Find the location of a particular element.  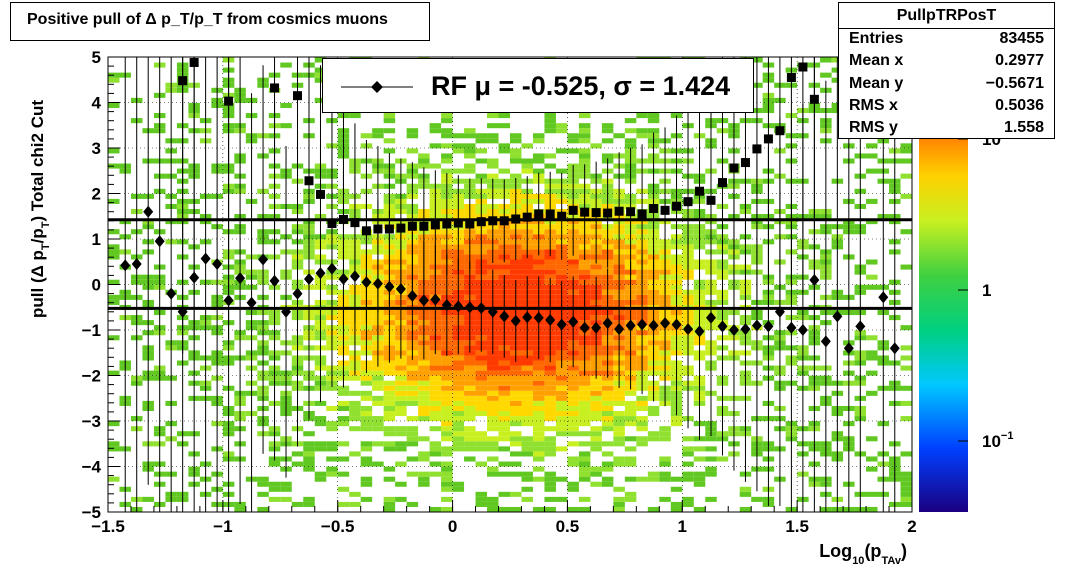

y-tick-label: 0 is located at coordinates (96, 285).